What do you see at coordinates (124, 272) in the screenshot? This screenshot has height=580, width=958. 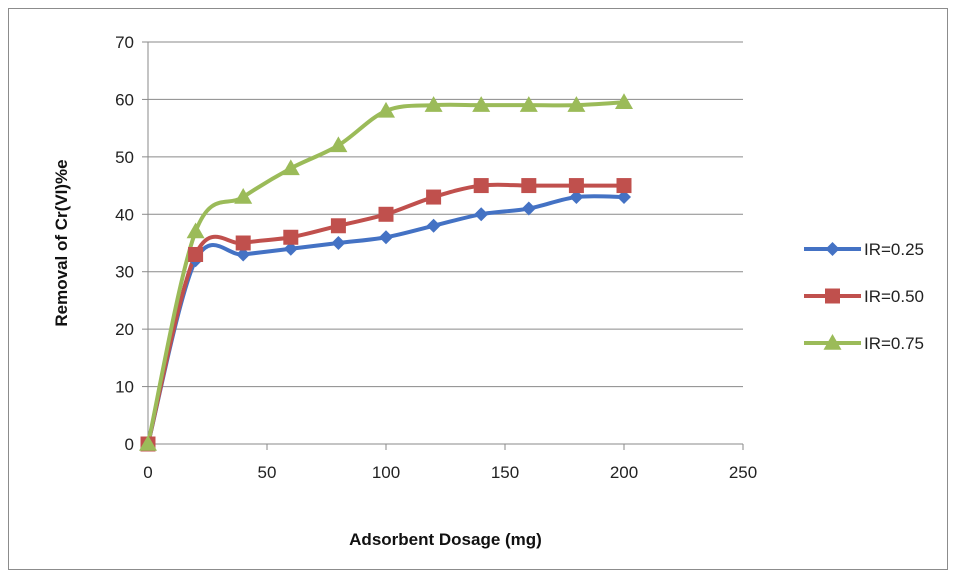 I see `y-tick-label-30: 30` at bounding box center [124, 272].